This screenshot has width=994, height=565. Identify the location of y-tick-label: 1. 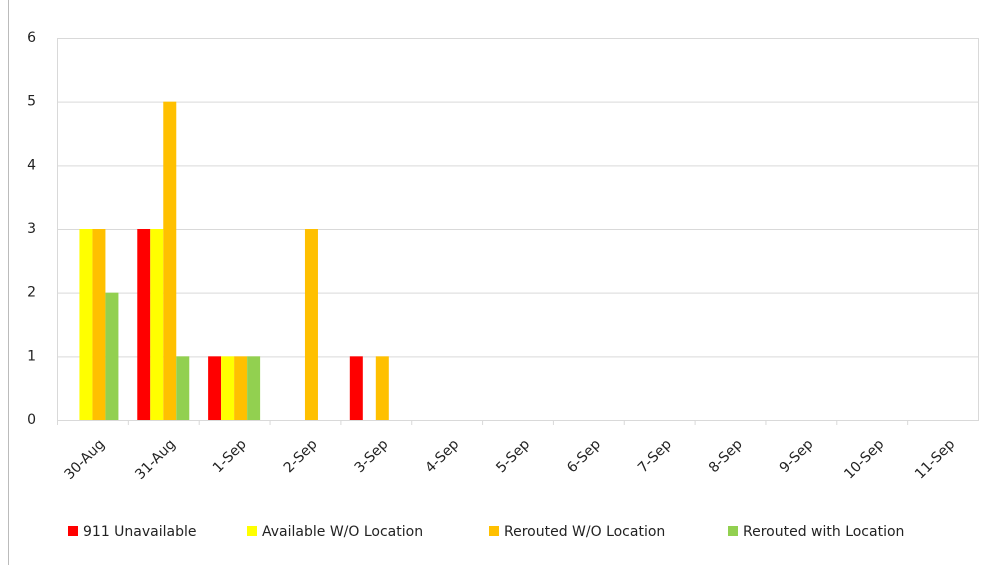
(31, 356).